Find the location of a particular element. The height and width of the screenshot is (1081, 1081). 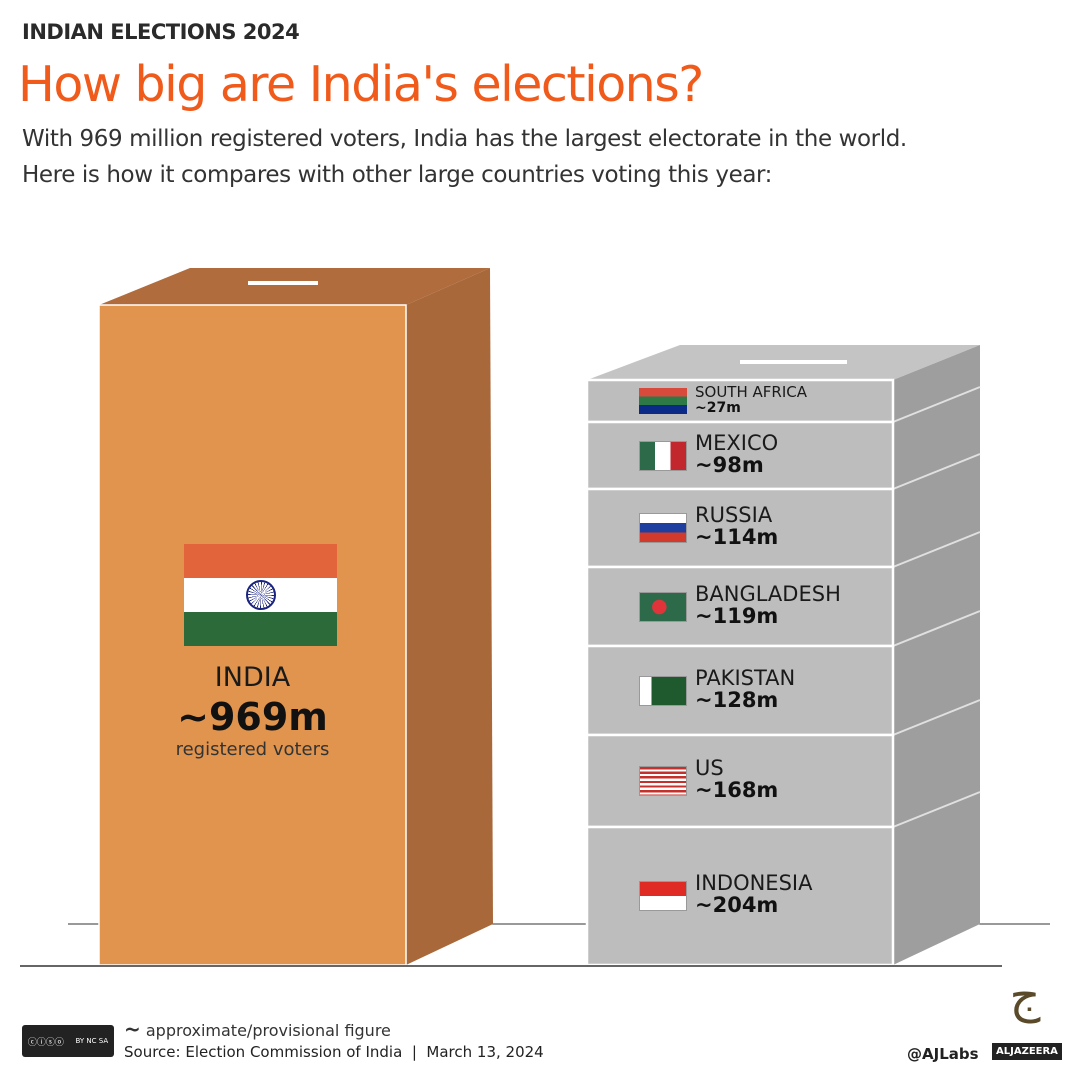

india-caption: registered voters is located at coordinates (252, 749).